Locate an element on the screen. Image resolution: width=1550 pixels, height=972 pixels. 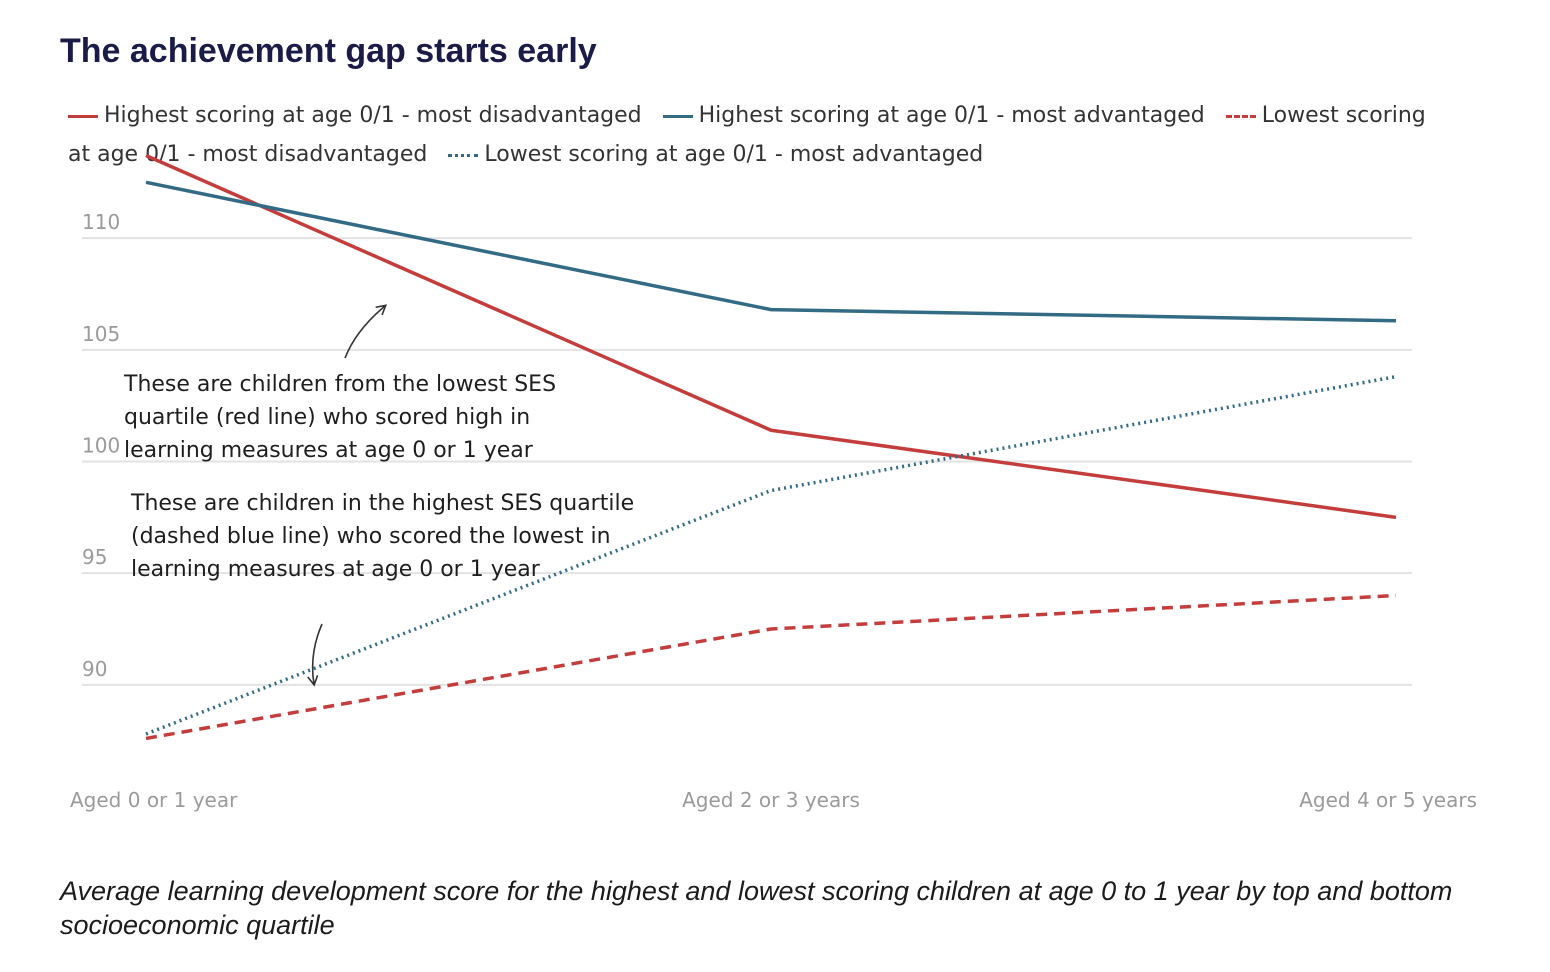
y-tick-label: 105 is located at coordinates (101, 334).